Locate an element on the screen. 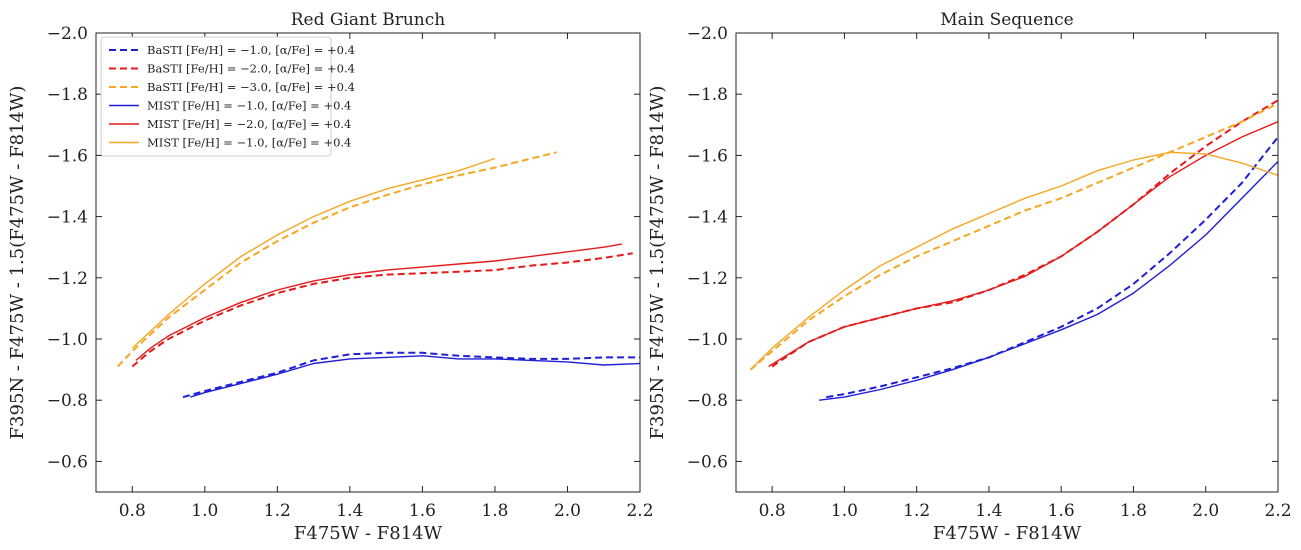  panel-2-x-tick-label: 1.6 is located at coordinates (1061, 511).